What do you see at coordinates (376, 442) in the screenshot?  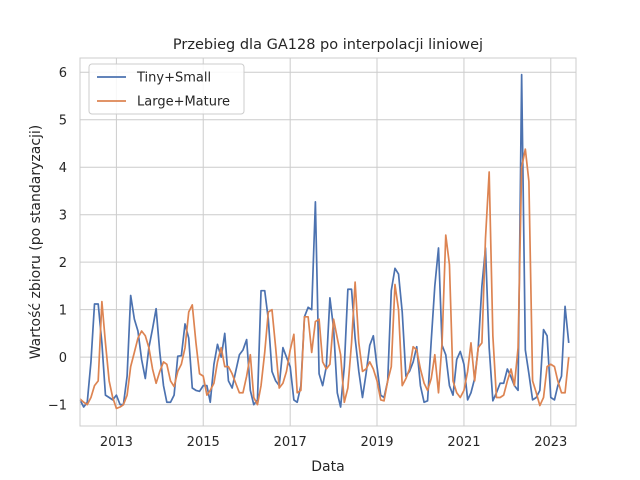 I see `x-tick-label: 2019` at bounding box center [376, 442].